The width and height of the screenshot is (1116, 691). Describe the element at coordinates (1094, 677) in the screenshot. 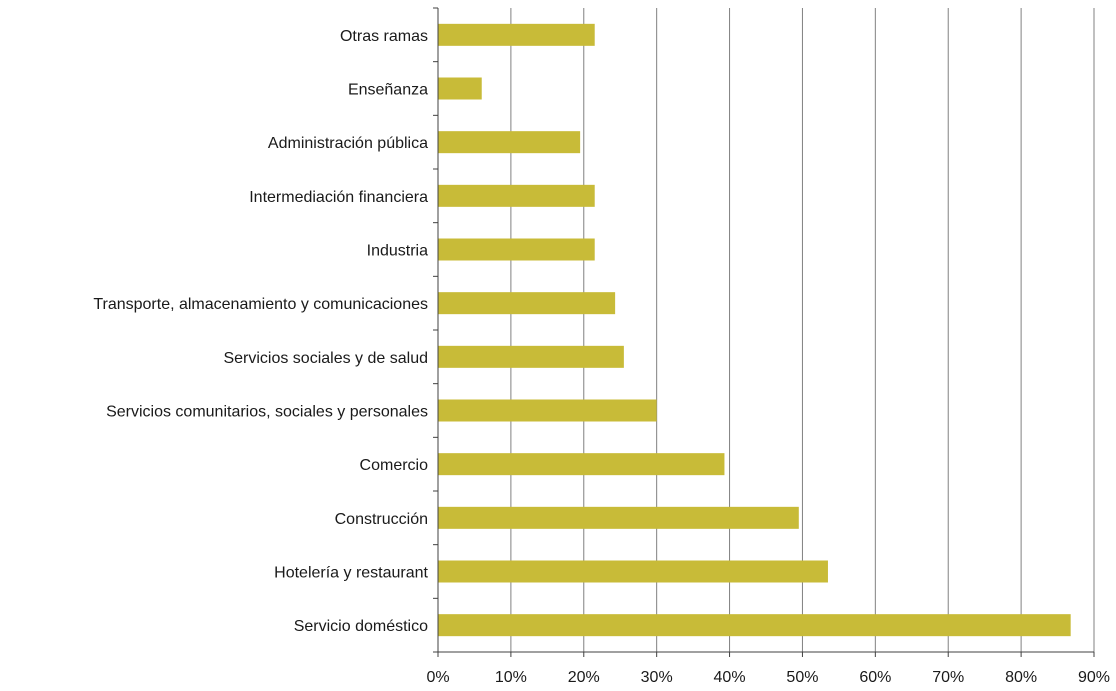

I see `x-tick-label: 90%` at that location.